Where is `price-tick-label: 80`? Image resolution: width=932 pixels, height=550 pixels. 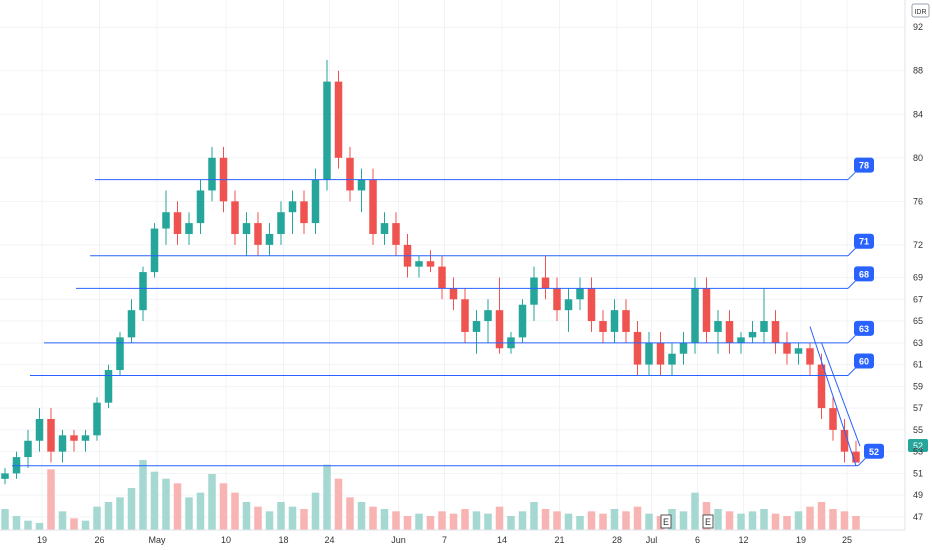 price-tick-label: 80 is located at coordinates (918, 158).